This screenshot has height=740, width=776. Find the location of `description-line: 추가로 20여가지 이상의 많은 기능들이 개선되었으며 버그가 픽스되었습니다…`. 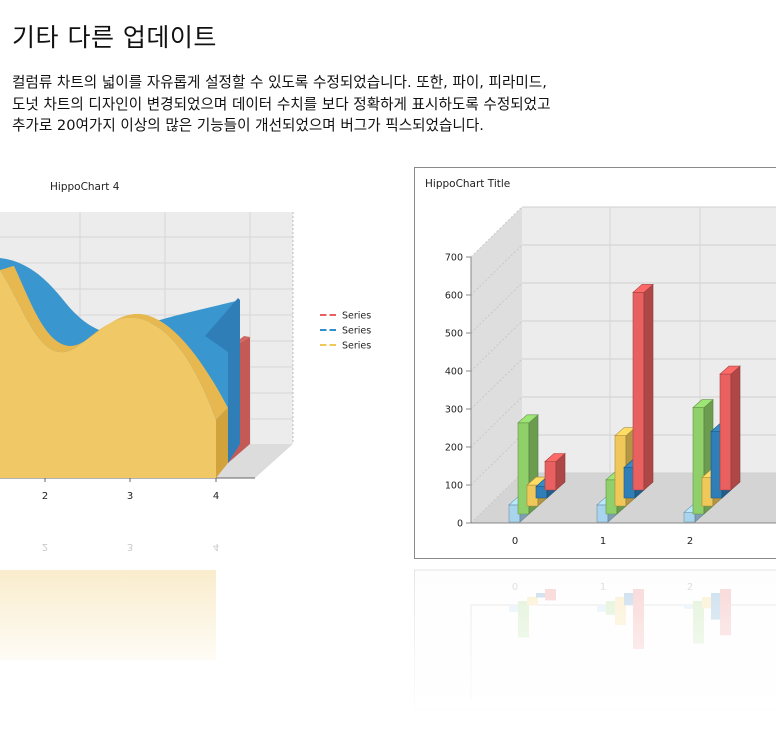

description-line: 추가로 20여가지 이상의 많은 기능들이 개선되었으며 버그가 픽스되었습니다… is located at coordinates (248, 125).